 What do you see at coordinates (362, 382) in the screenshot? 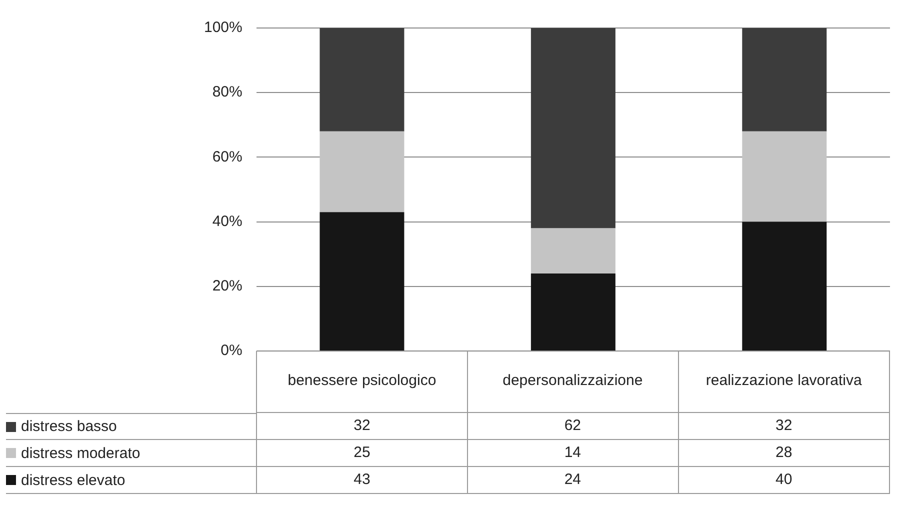
I see `x-tick-label: benessere psicologico` at bounding box center [362, 382].